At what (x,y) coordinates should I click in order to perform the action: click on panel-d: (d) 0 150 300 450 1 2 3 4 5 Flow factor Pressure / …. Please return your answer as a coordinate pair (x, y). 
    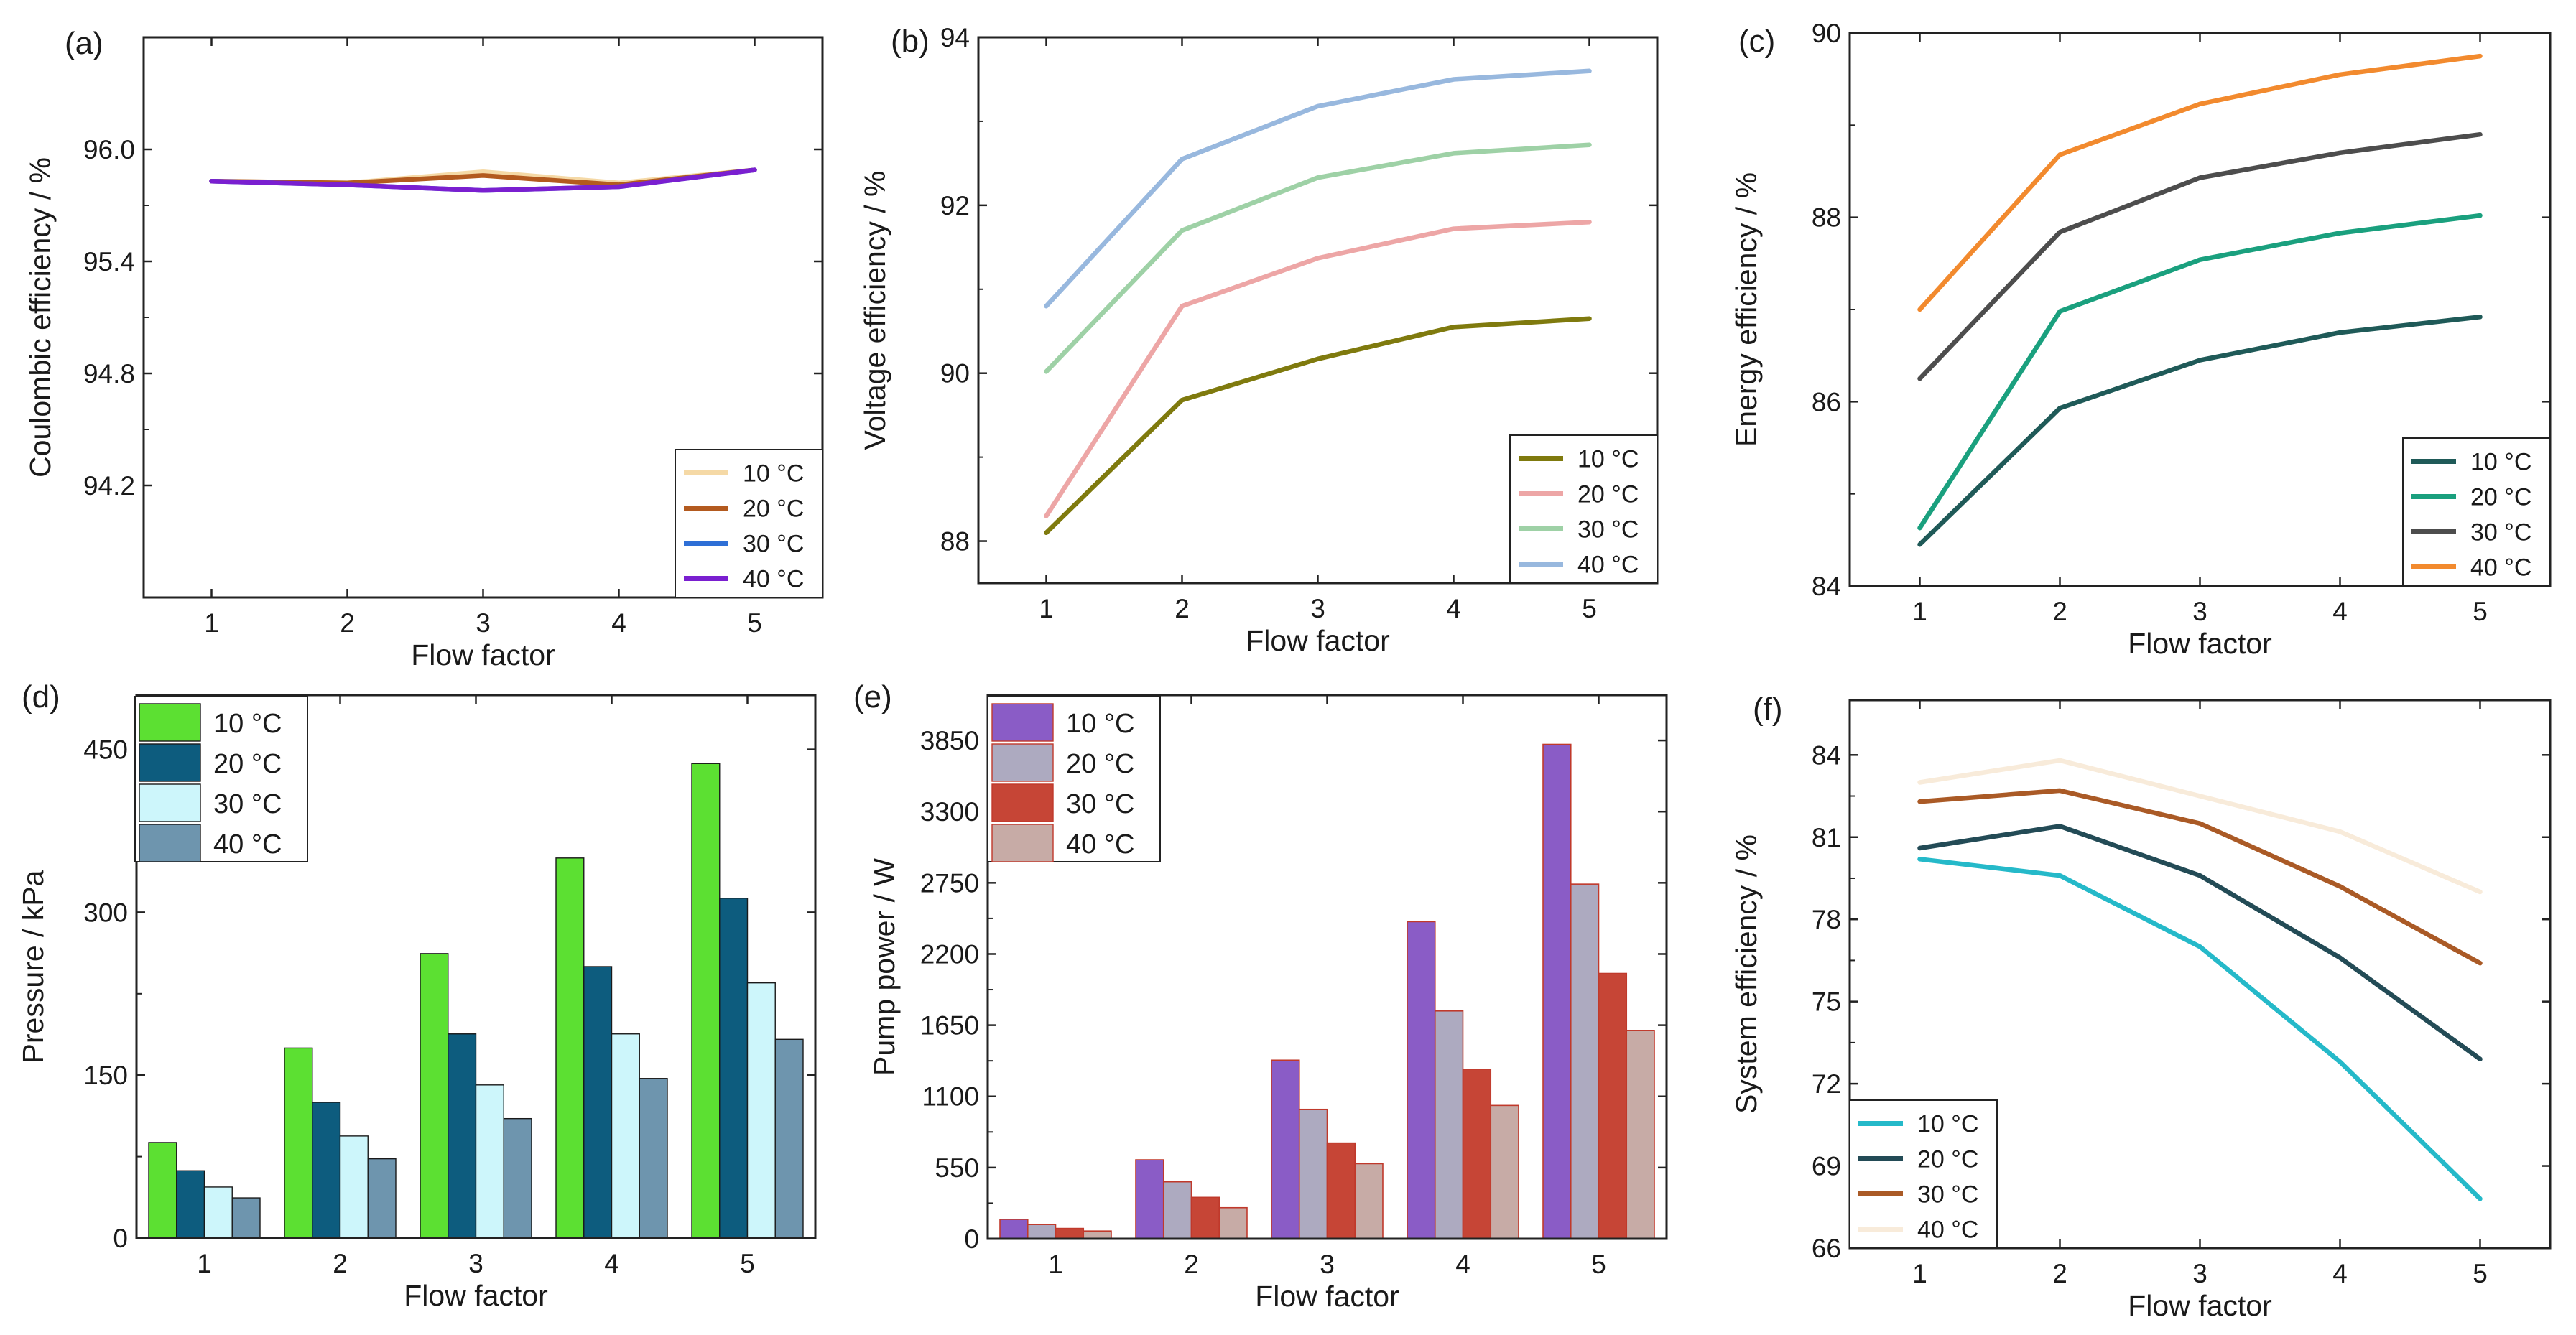
    Looking at the image, I should click on (417, 995).